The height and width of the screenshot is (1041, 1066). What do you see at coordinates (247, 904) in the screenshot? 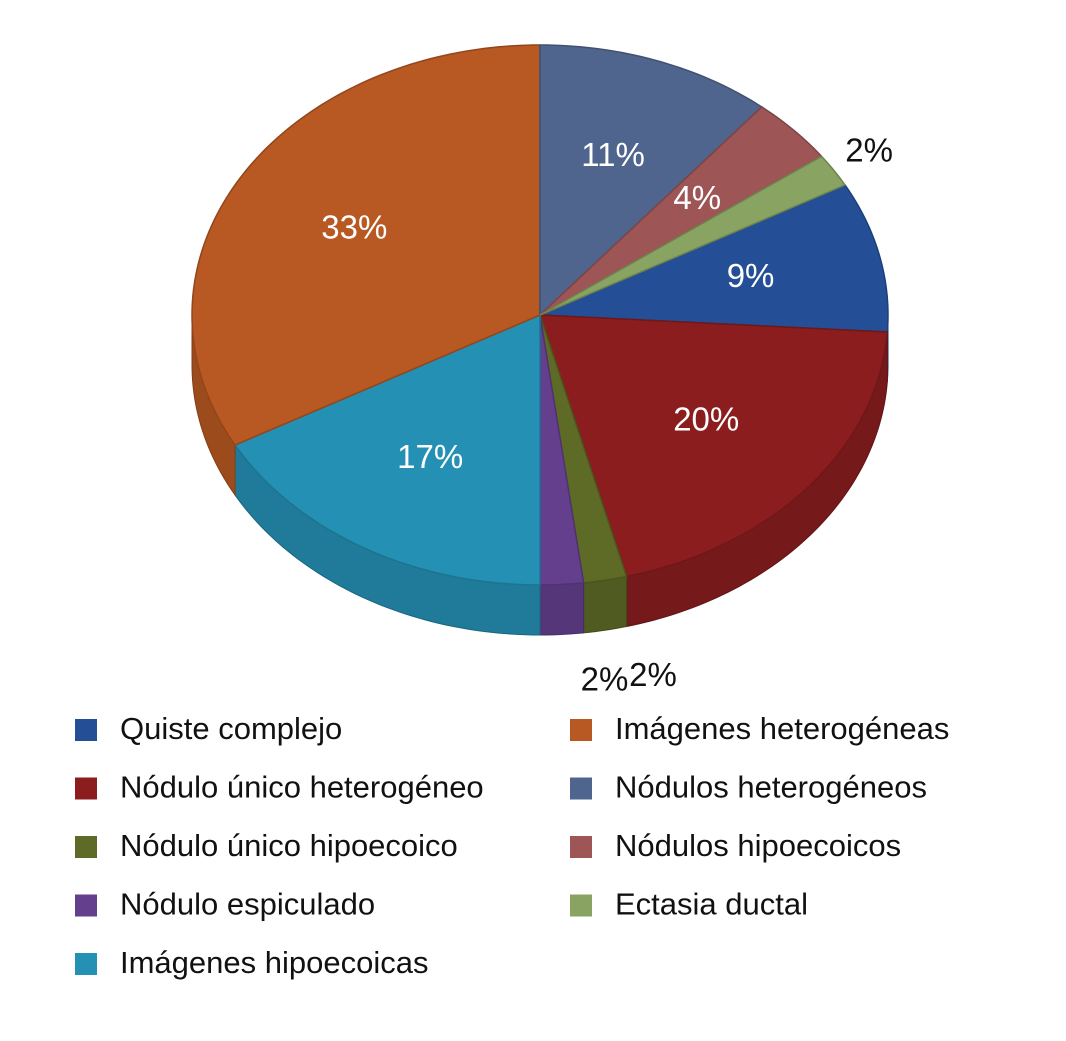
I see `legend-label: Nódulo espiculado` at bounding box center [247, 904].